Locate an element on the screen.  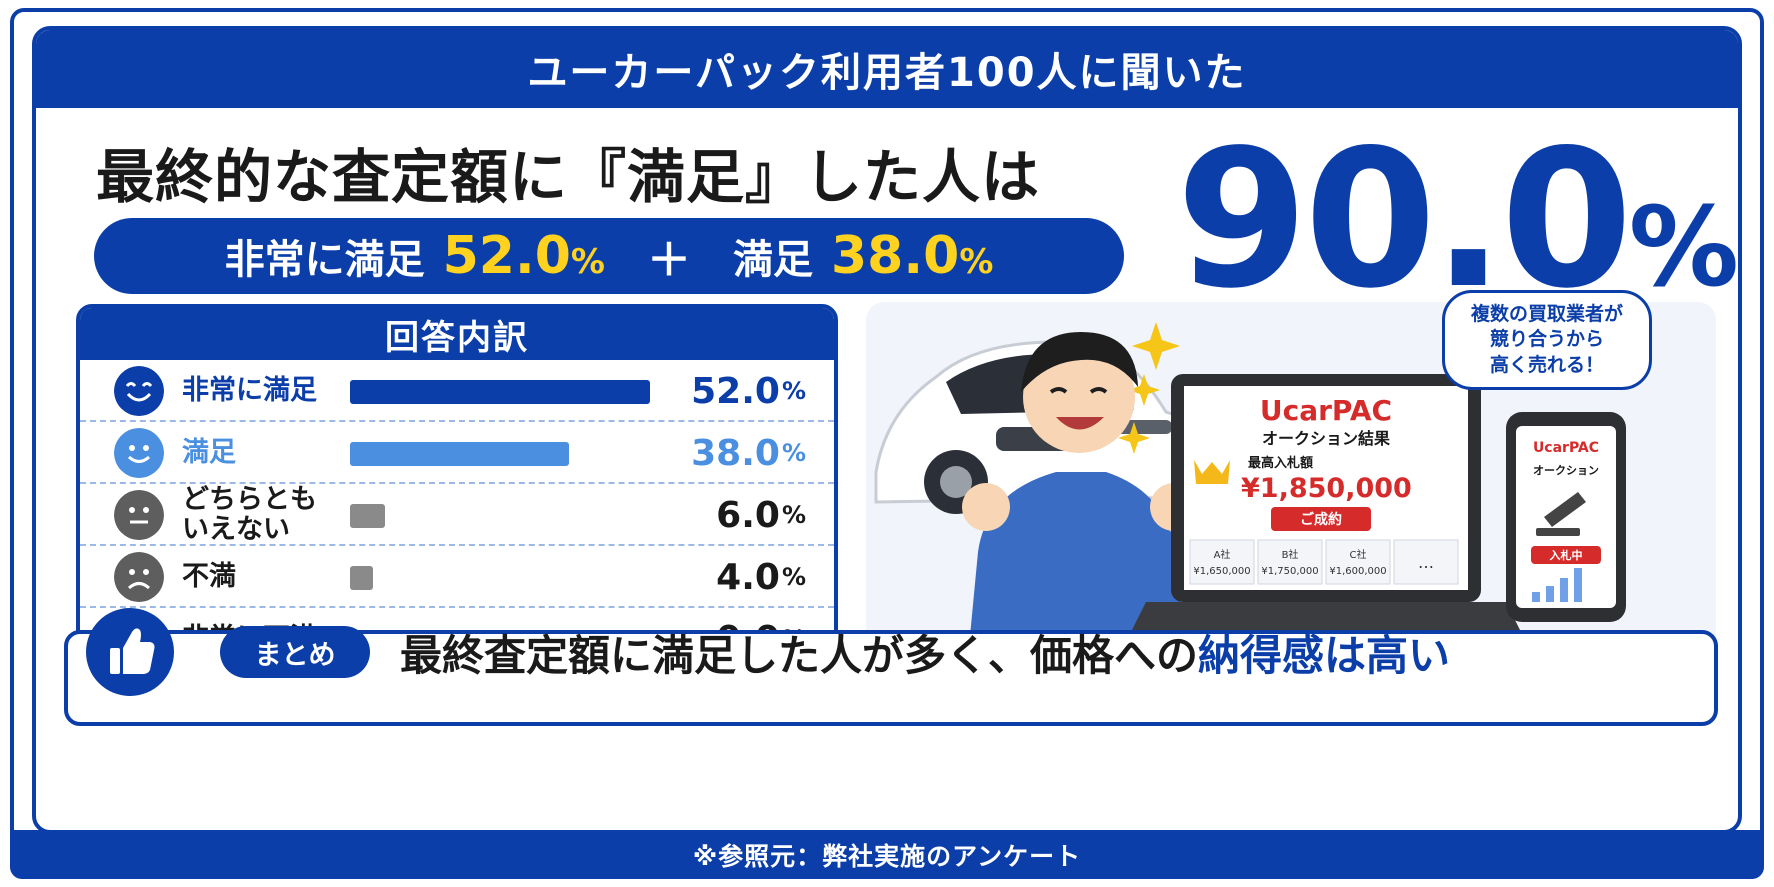
chart-row: 不満 4.0% is located at coordinates (457, 577).